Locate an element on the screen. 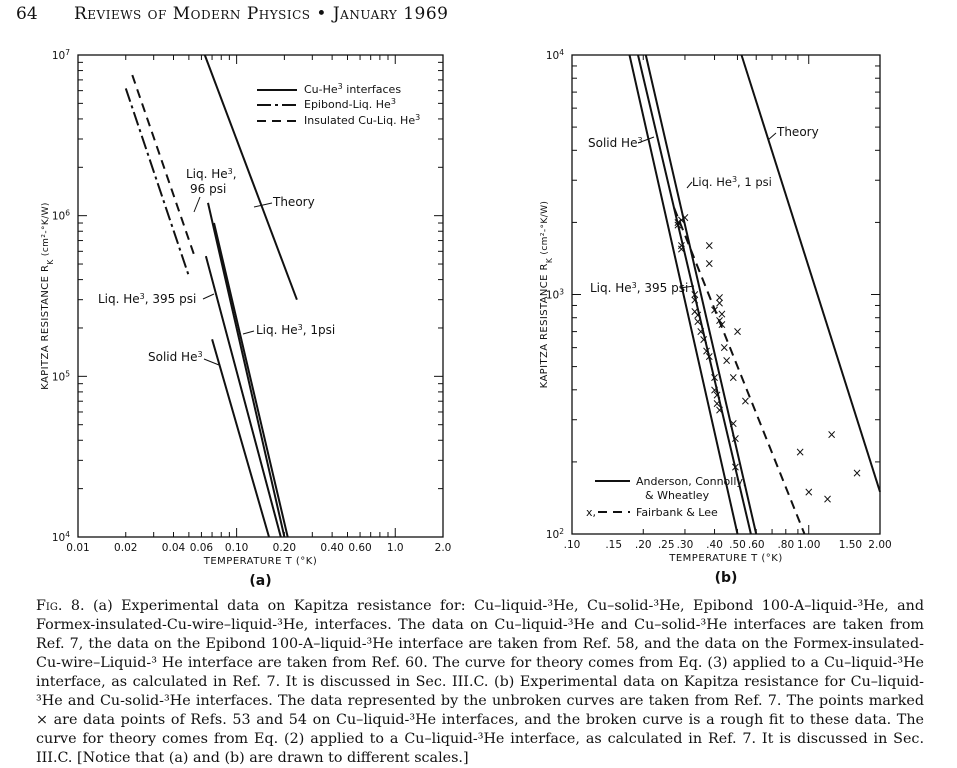  x-tick-label: 0.01 is located at coordinates (77, 548).